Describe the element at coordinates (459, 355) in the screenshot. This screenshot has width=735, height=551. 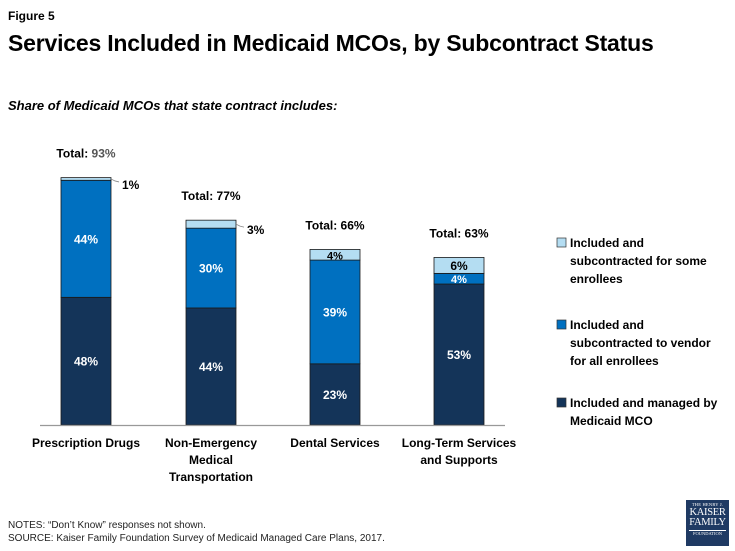
I see `segment-label: 53%` at that location.